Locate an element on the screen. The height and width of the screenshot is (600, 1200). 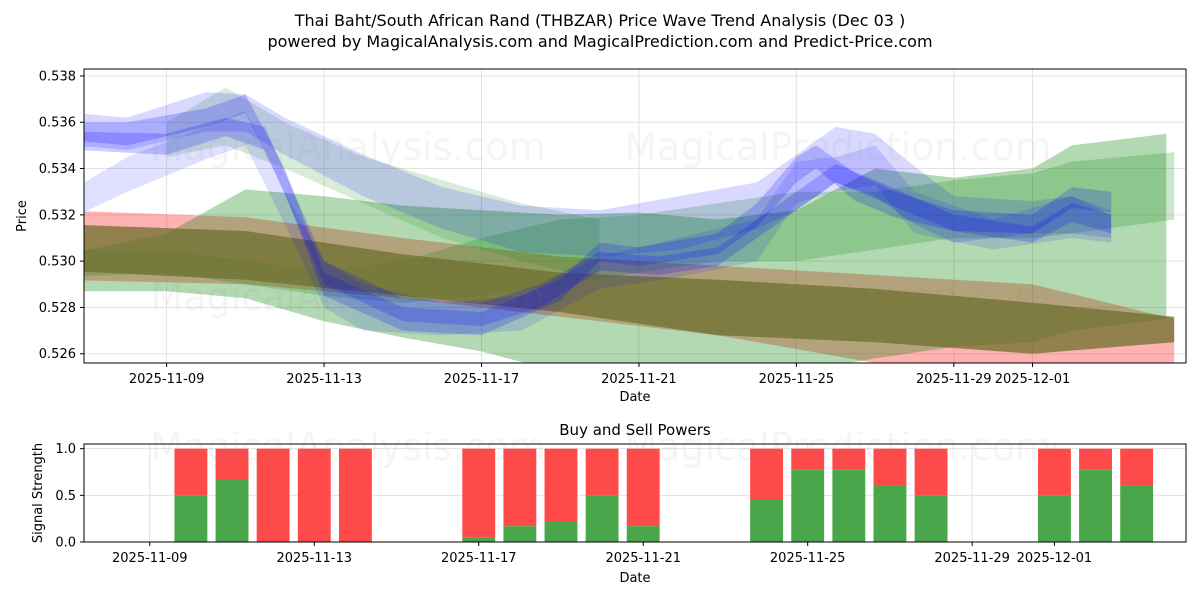
bottom-x-tick-label: 2025-12-01 is located at coordinates (1055, 558).